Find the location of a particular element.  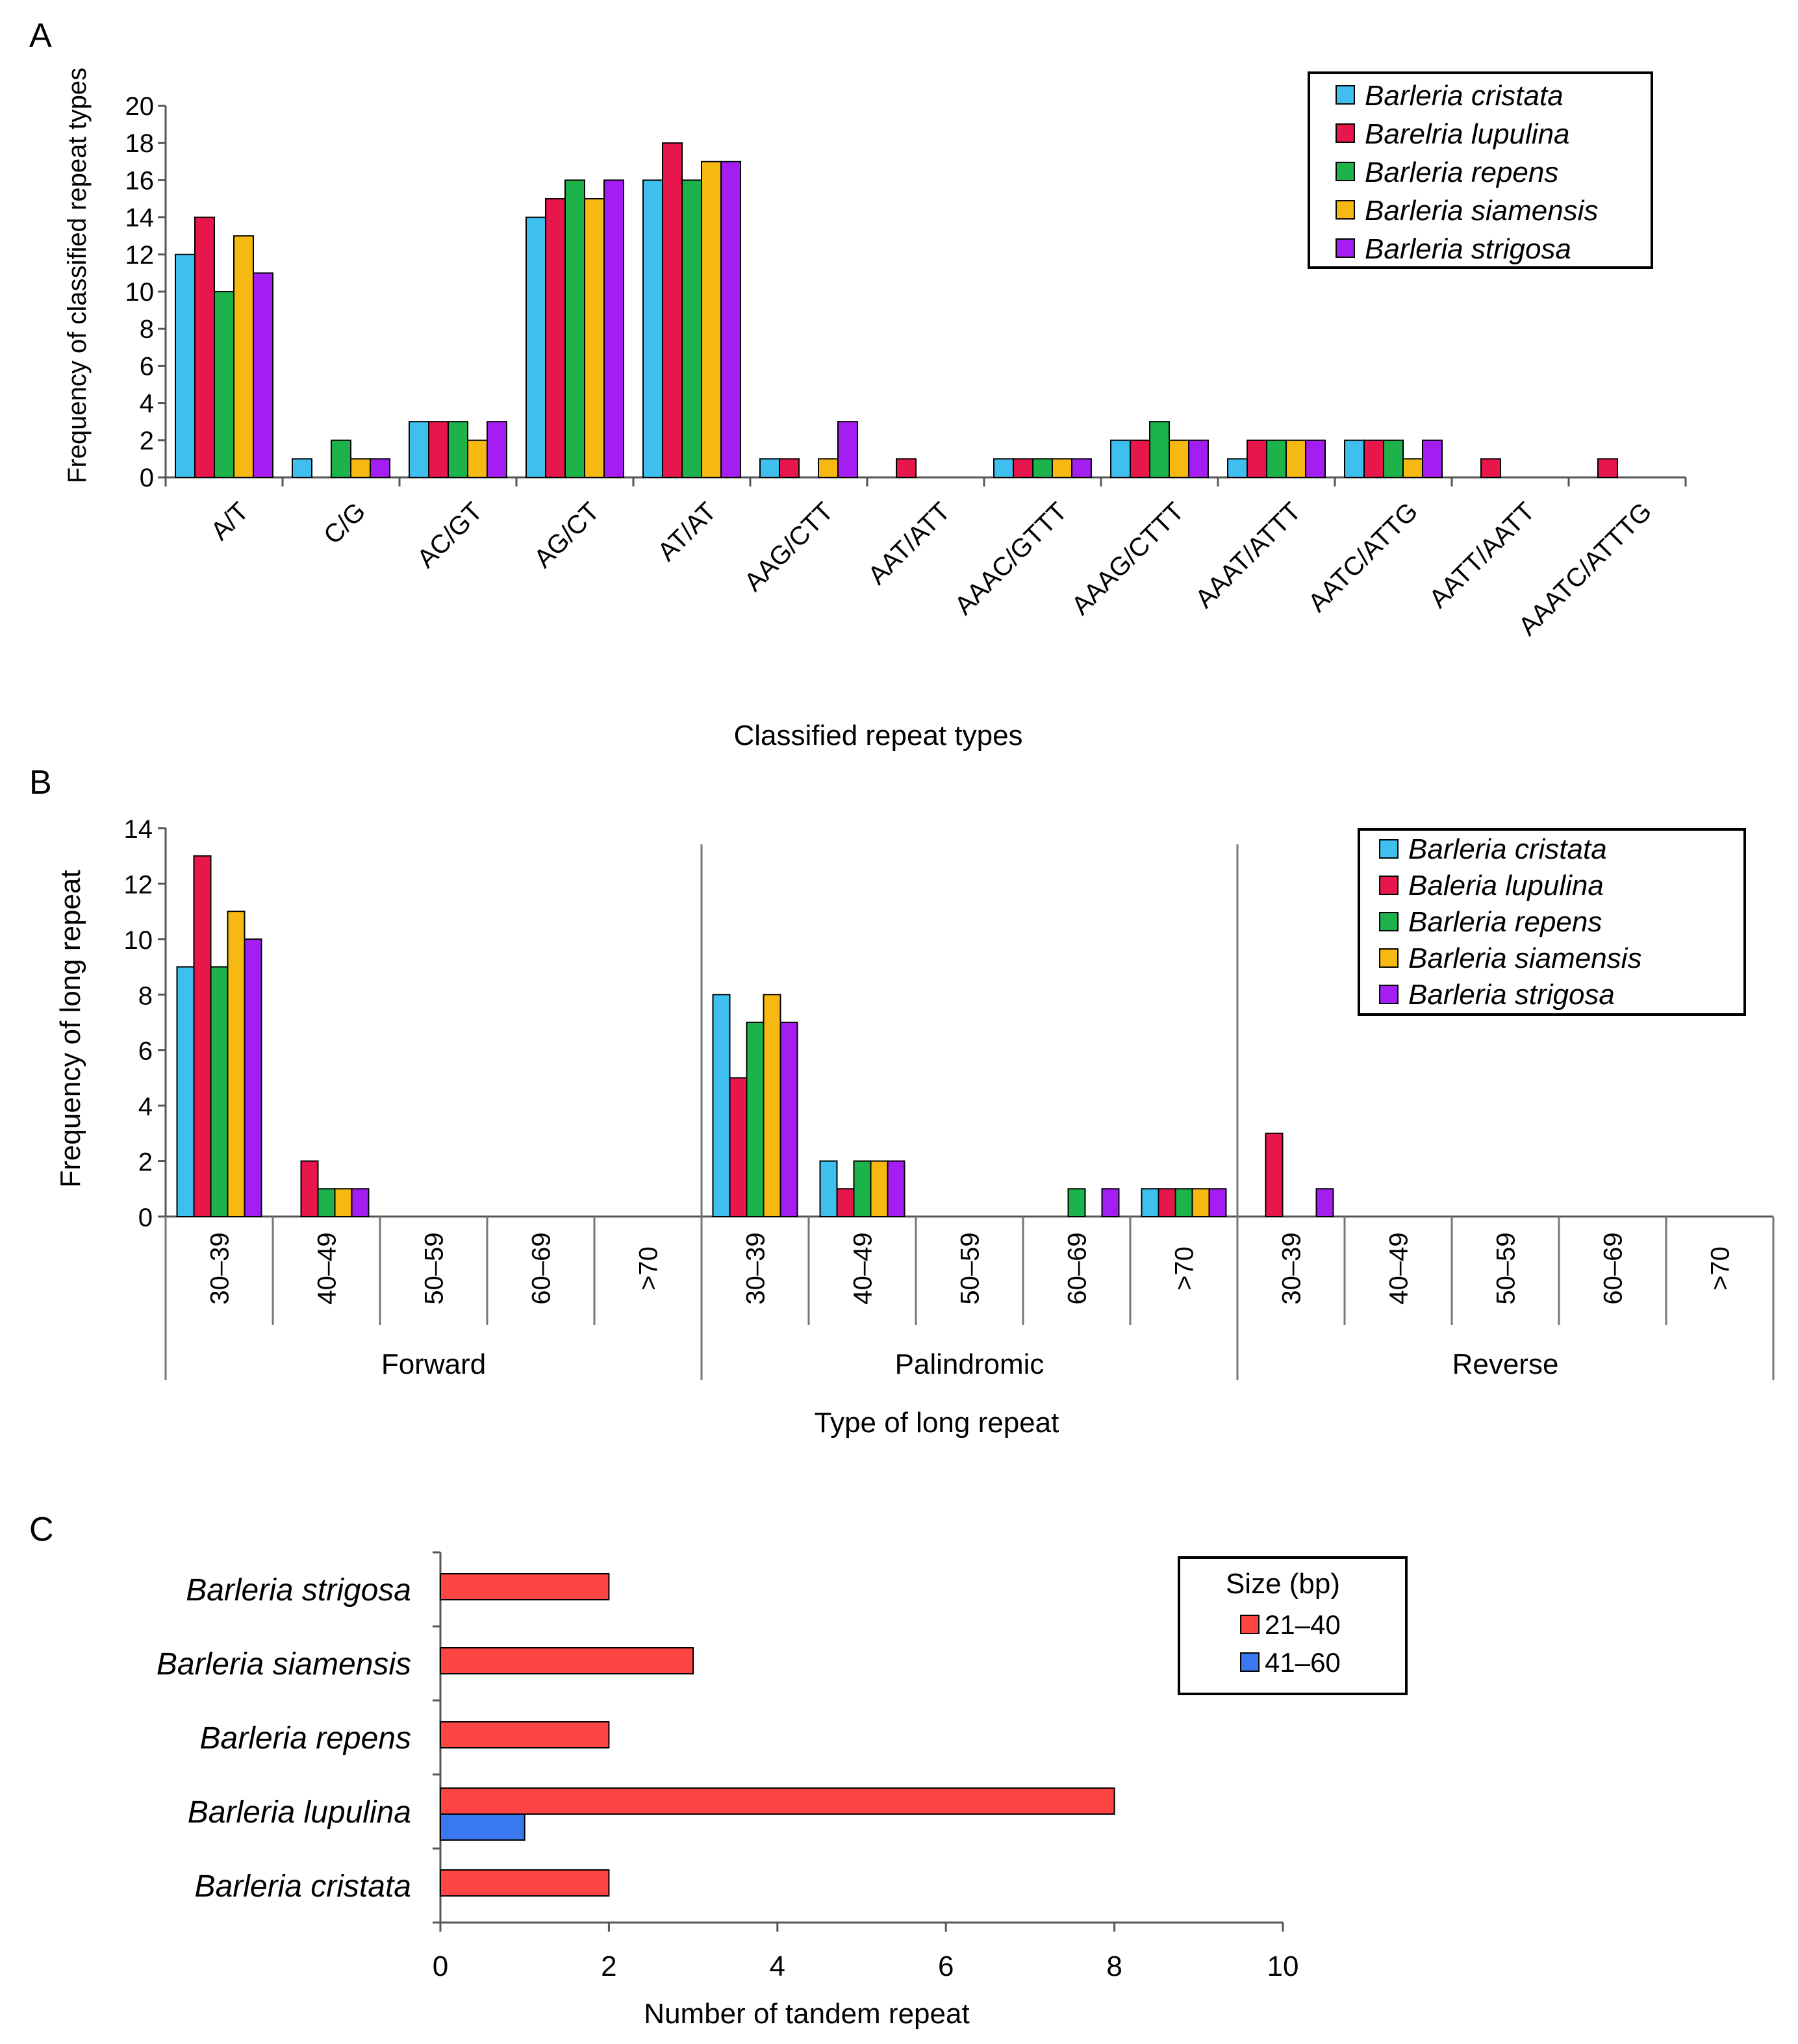

b-legend-label: Barleria repens is located at coordinates (1505, 922).